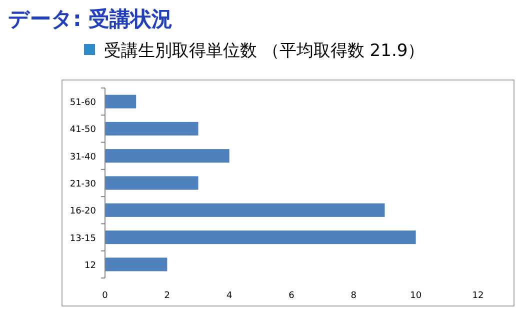  Describe the element at coordinates (83, 185) in the screenshot. I see `y-tick-label: 21-30` at that location.